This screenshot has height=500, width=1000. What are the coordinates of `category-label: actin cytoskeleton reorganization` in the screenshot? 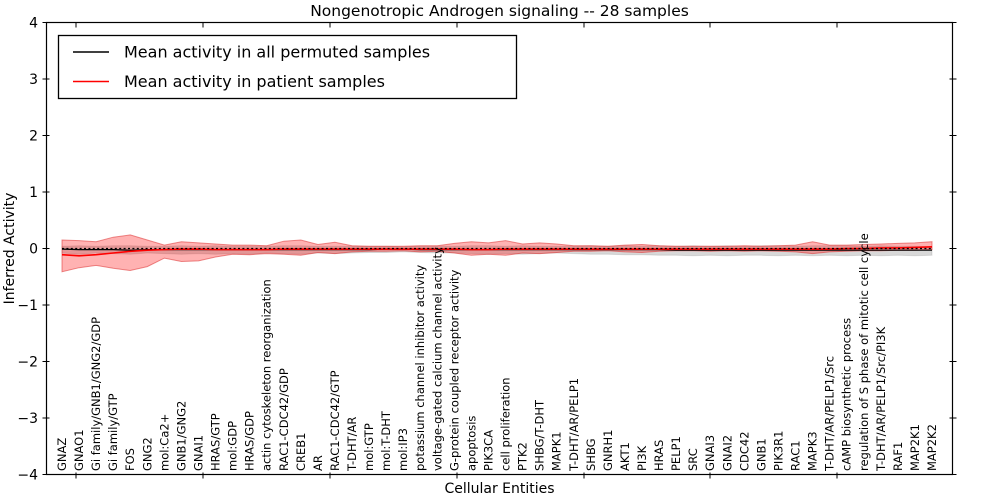 It's located at (267, 375).